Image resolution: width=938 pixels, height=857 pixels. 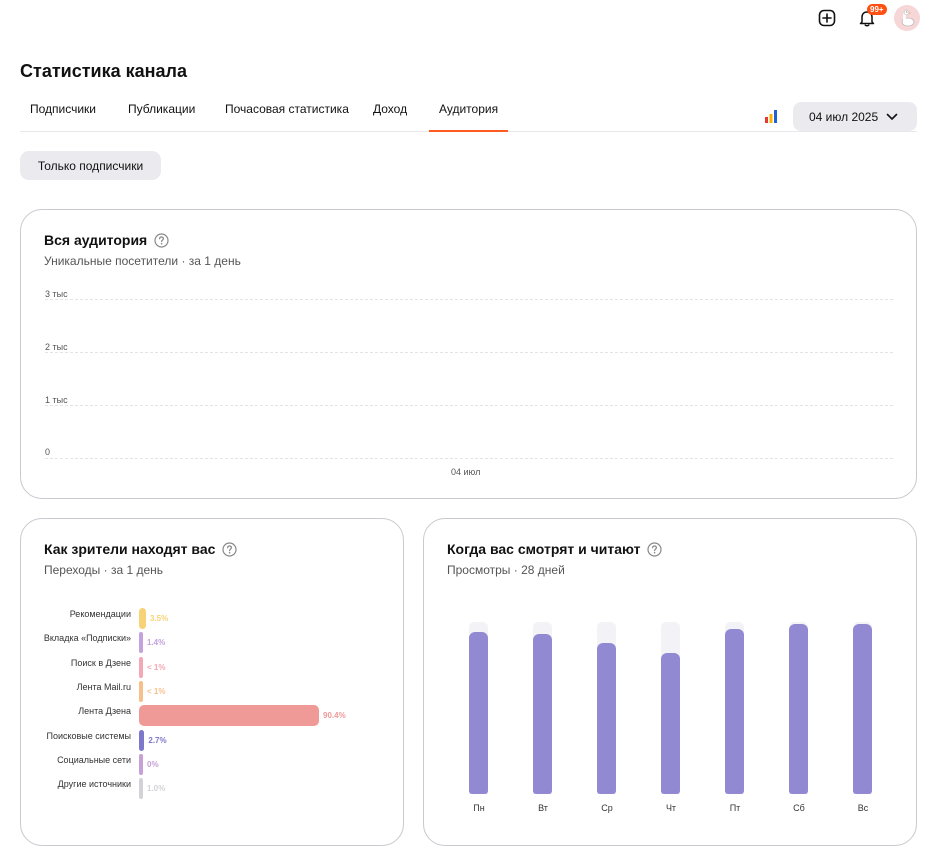 What do you see at coordinates (671, 808) in the screenshot?
I see `weekday-label: Чт` at bounding box center [671, 808].